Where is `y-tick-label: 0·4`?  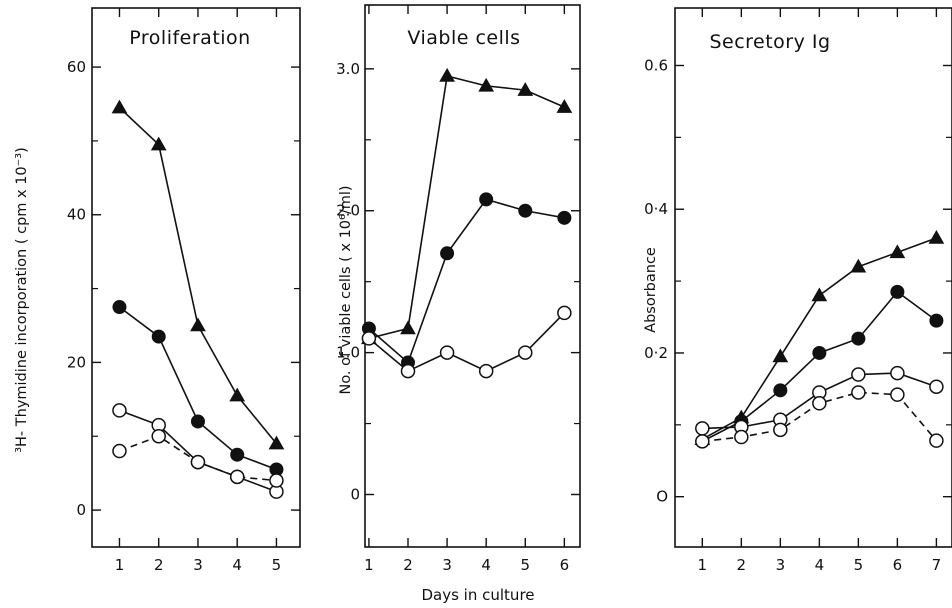
y-tick-label: 0·4 is located at coordinates (656, 209).